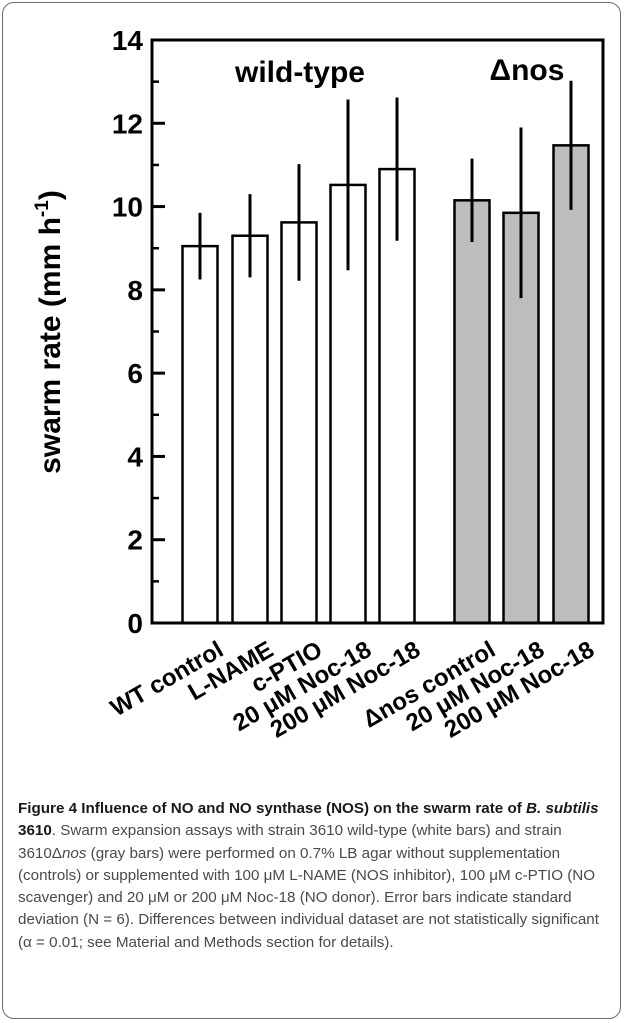 The height and width of the screenshot is (1023, 625). I want to click on y-tick-label: 14, so click(128, 40).